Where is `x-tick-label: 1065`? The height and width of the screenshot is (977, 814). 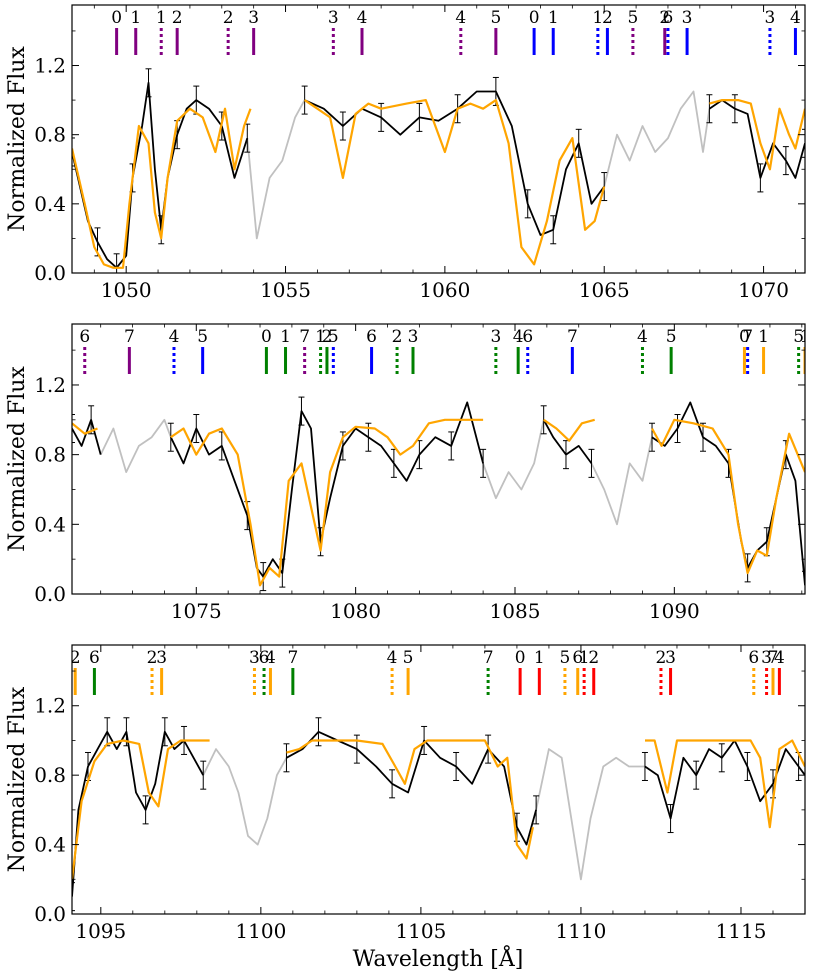
x-tick-label: 1065 is located at coordinates (604, 290).